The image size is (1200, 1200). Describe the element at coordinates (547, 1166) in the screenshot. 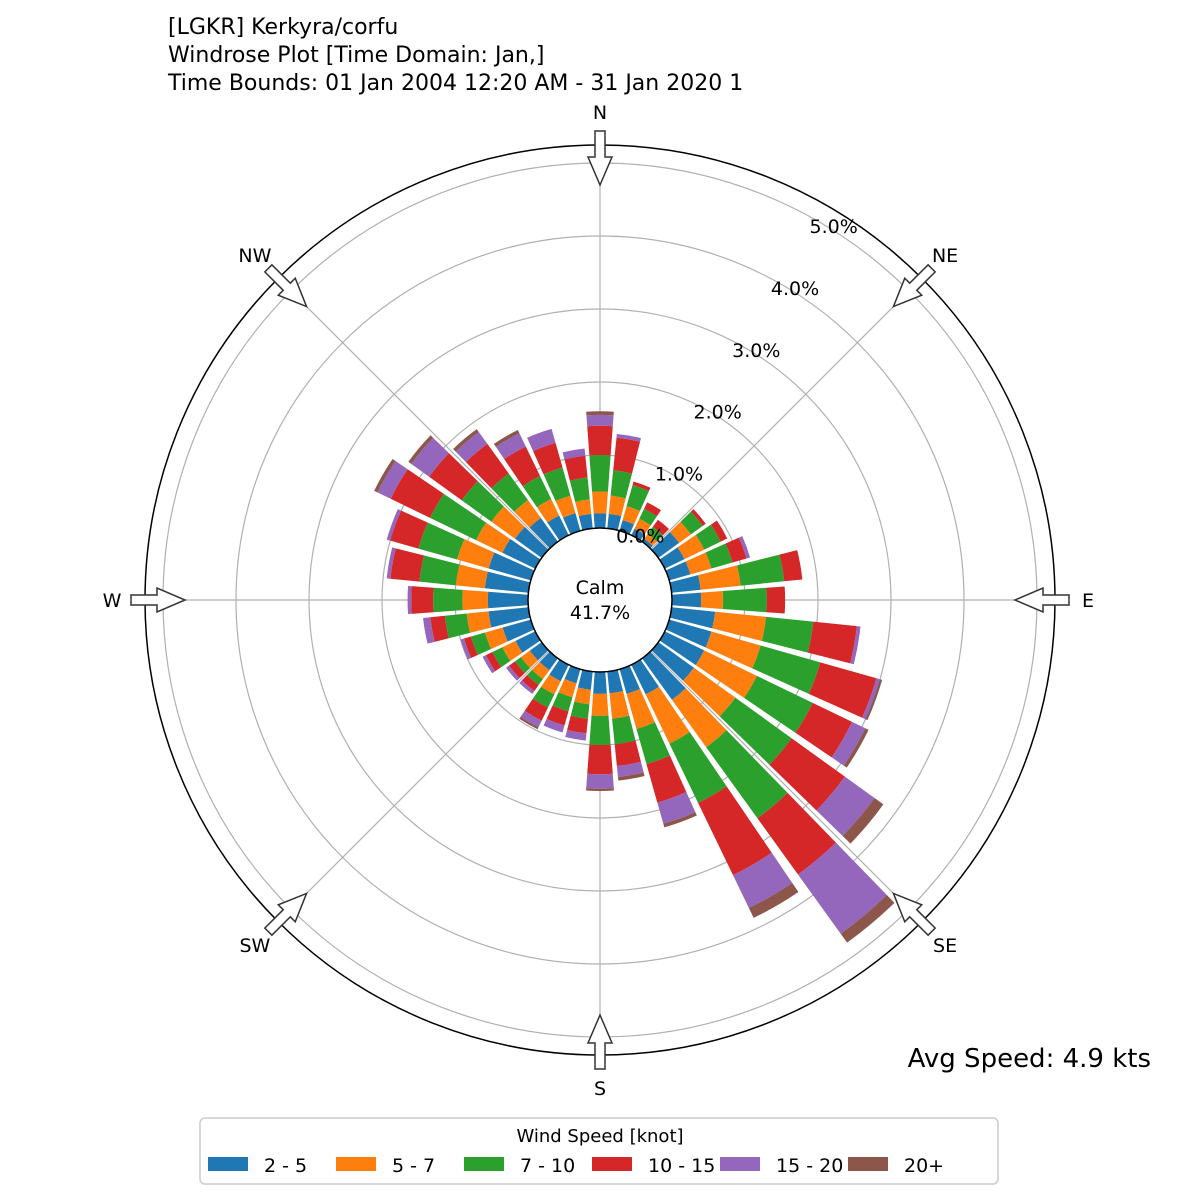

I see `legend-label: 7 - 10` at that location.